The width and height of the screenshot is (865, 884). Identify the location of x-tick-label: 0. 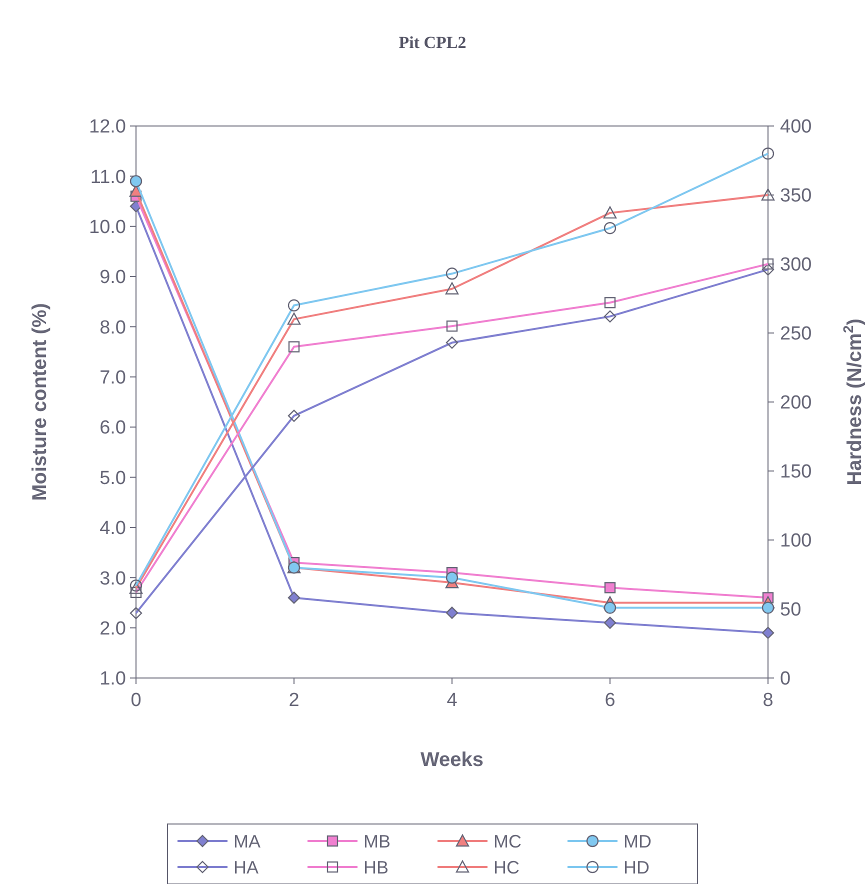
(136, 700).